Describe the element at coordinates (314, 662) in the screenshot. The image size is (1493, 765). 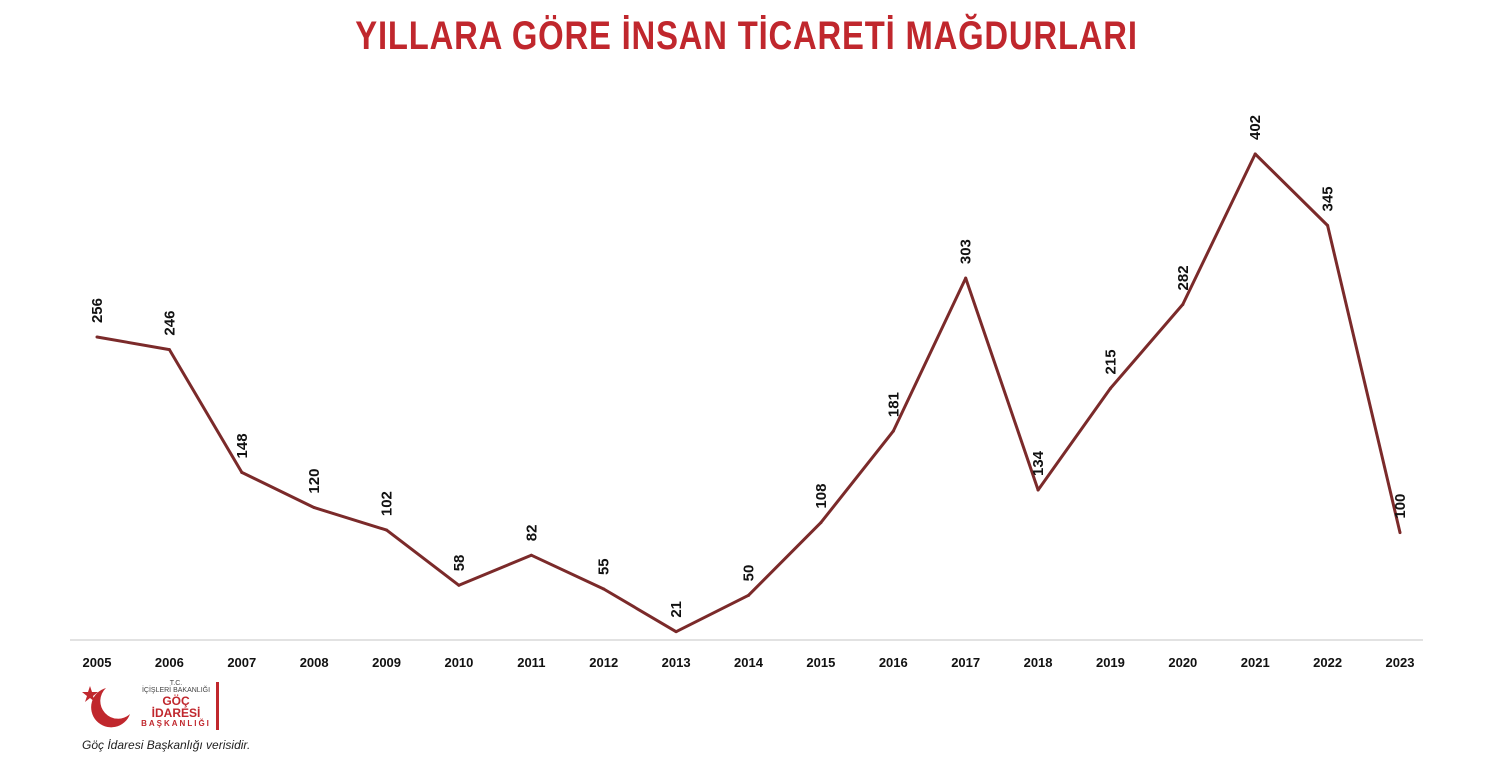
I see `x-tick-label: 2008` at that location.